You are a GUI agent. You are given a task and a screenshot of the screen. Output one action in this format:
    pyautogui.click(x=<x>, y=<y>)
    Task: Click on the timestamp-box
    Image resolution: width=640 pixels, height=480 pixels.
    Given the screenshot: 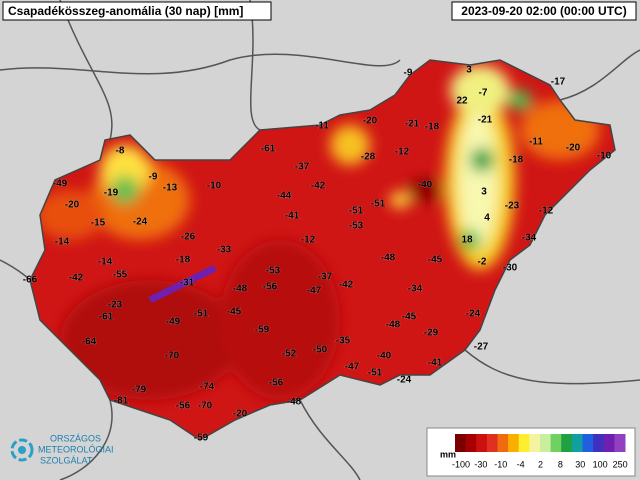 What is the action you would take?
    pyautogui.click(x=544, y=11)
    